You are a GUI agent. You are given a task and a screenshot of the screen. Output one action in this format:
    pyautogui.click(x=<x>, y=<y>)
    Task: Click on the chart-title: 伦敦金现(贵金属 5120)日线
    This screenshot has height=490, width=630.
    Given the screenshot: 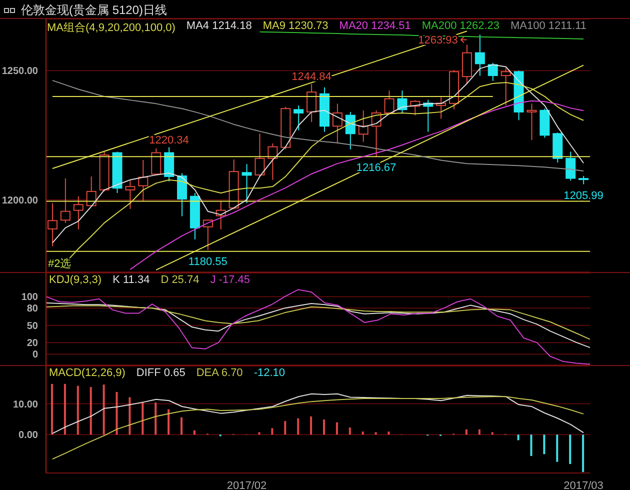 What is the action you would take?
    pyautogui.click(x=94, y=10)
    